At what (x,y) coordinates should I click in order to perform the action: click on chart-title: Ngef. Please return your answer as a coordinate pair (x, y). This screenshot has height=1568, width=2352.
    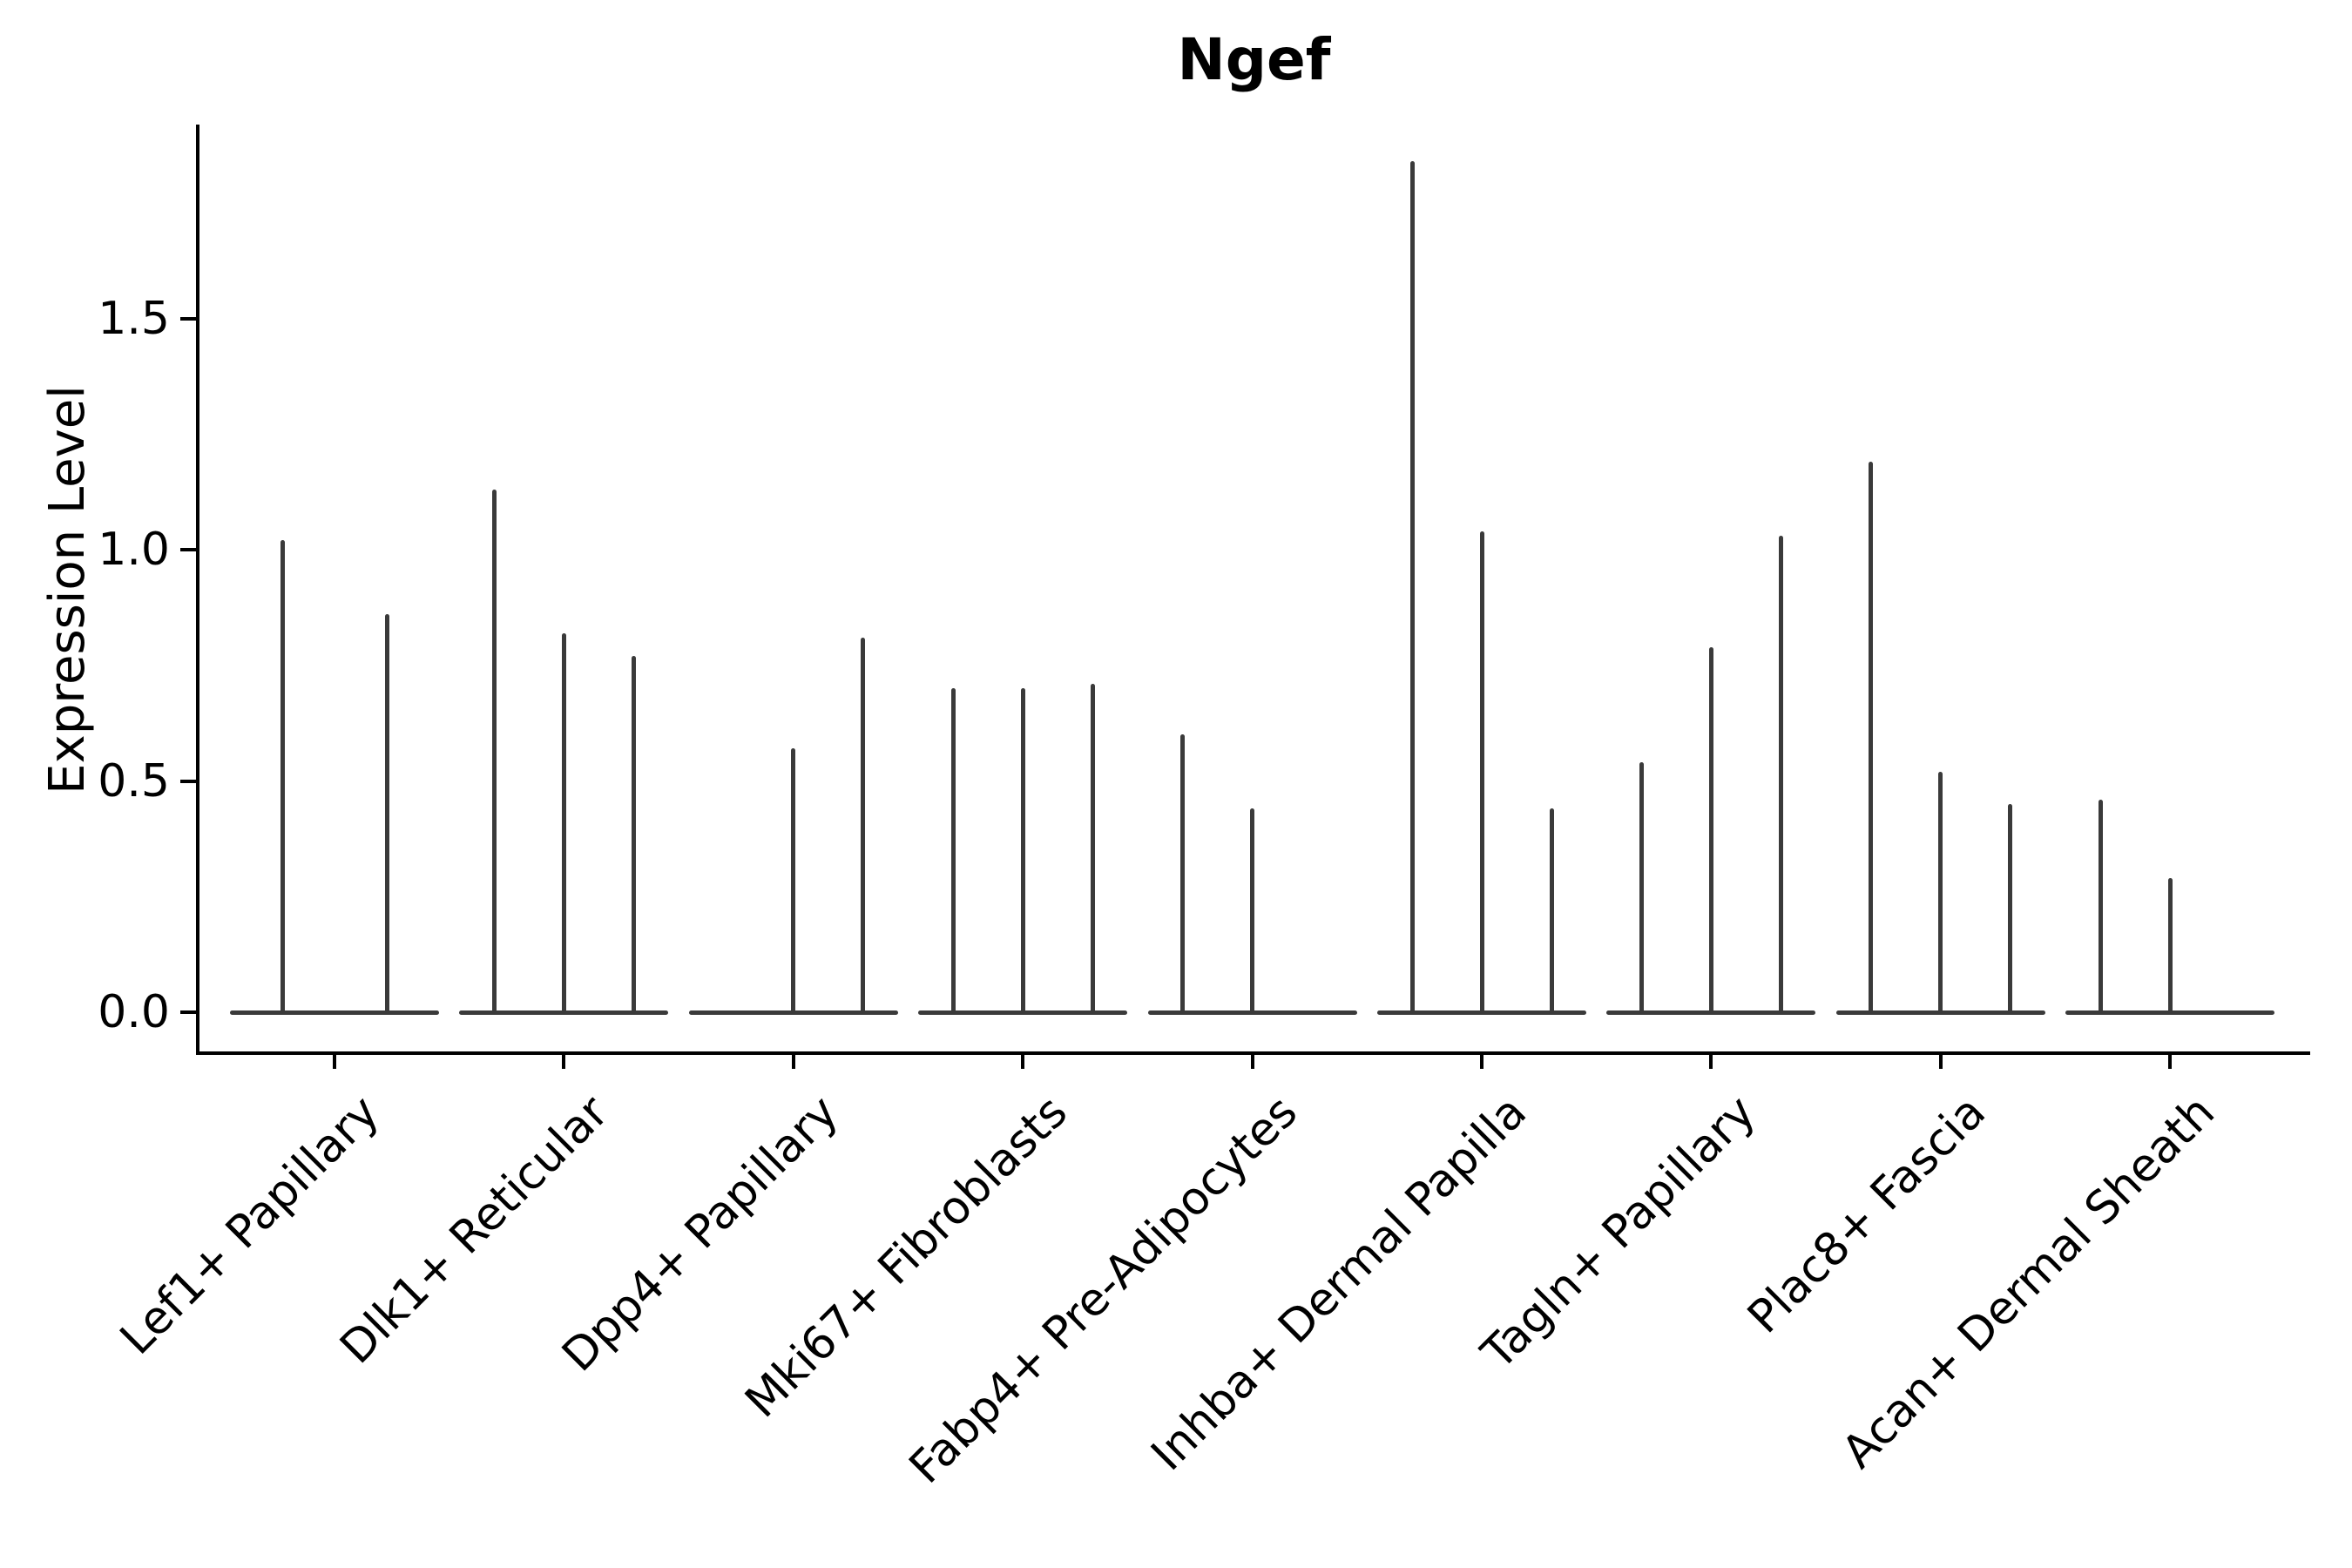
    Looking at the image, I should click on (1254, 59).